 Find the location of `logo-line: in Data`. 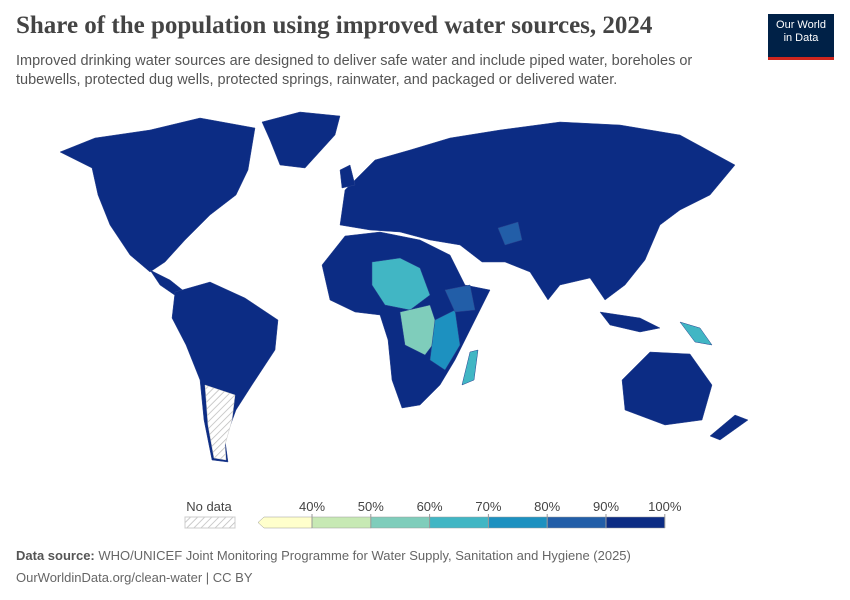

logo-line: in Data is located at coordinates (801, 38).